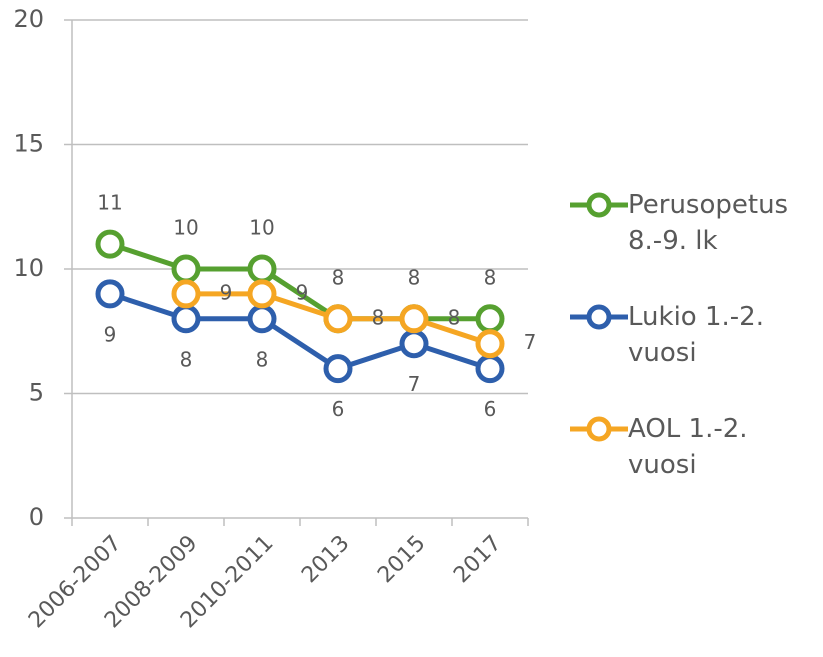  I want to click on y-tick-label: 15, so click(28, 144).